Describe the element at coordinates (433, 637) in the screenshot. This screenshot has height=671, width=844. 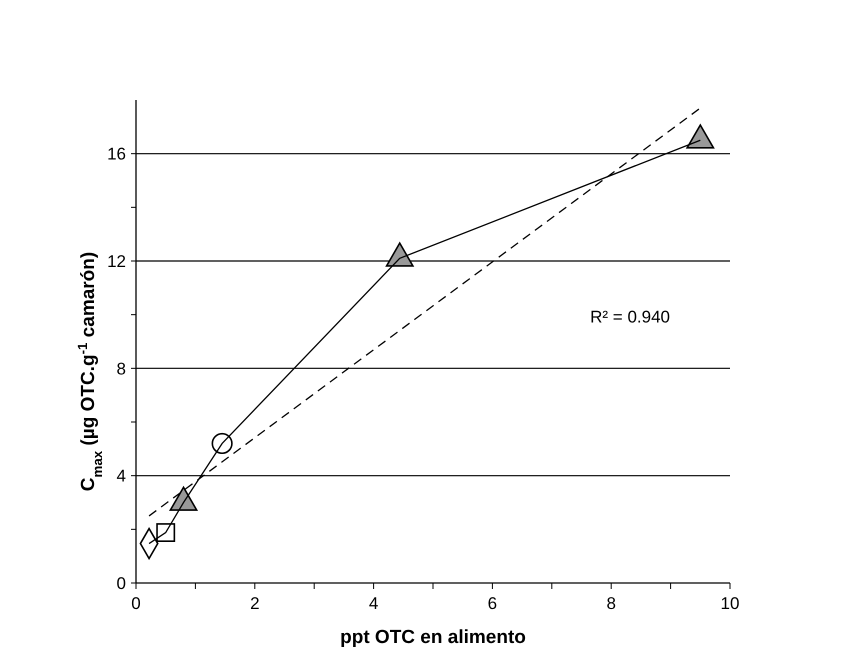
I see `x-axis-title: ppt OTC en alimento` at that location.